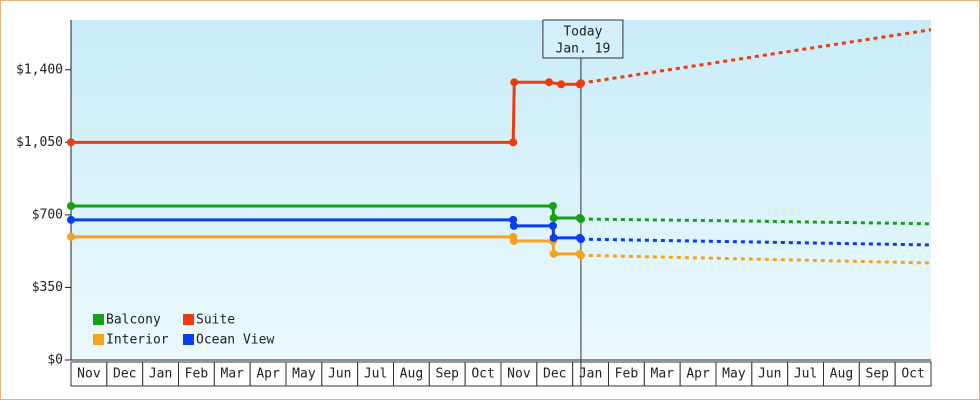  What do you see at coordinates (47, 214) in the screenshot?
I see `y-tick-label: $700` at bounding box center [47, 214].